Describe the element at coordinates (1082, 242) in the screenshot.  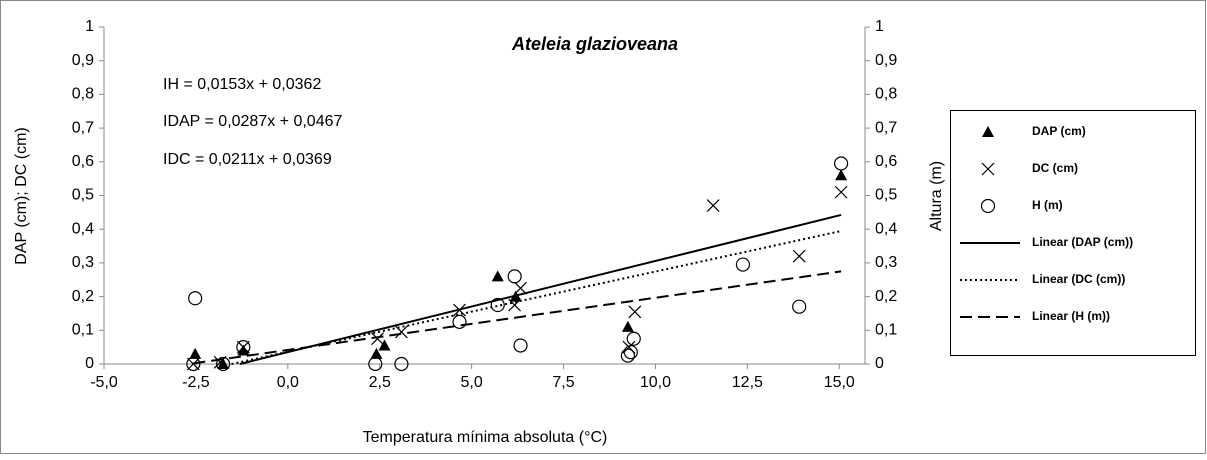
I see `legend-label: Linear (DAP (cm))` at that location.